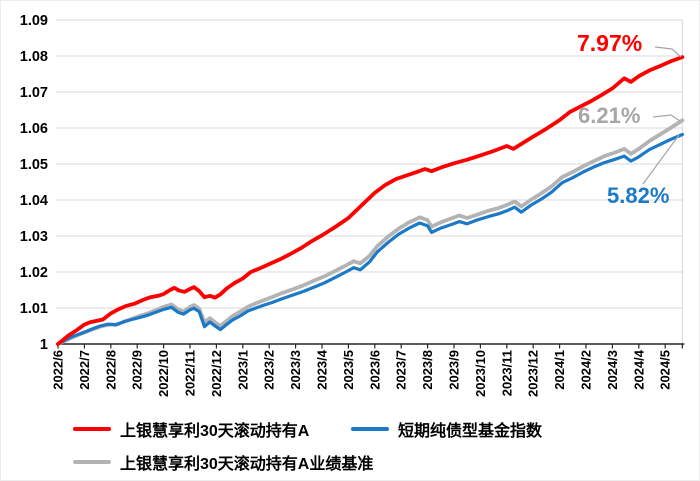 This screenshot has width=700, height=481. Describe the element at coordinates (34, 183) in the screenshot. I see `y-axis-labels: 1.09 1.08 1.07 1.06 1.05 1.04 1.03 1.02 1.01 1` at that location.